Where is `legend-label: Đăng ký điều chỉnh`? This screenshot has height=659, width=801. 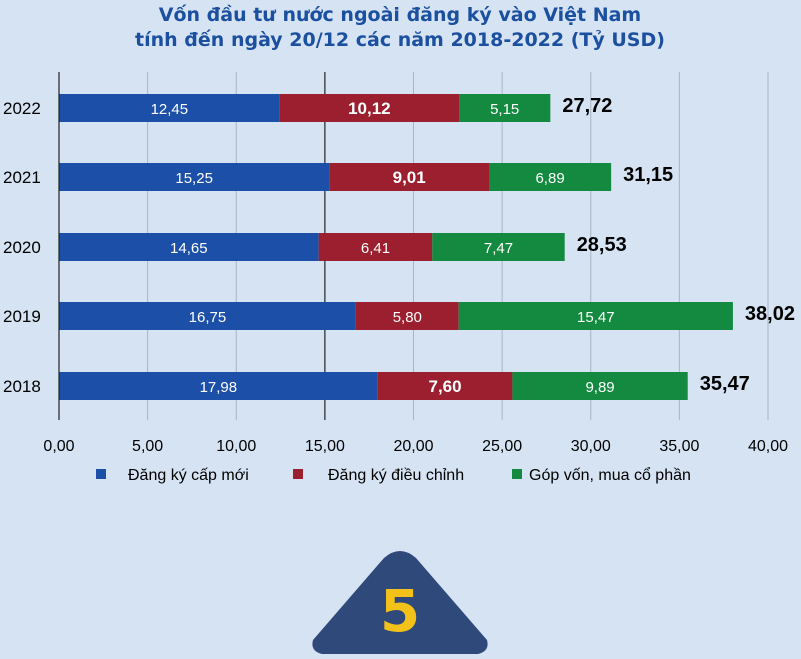
legend-label: Đăng ký điều chỉnh is located at coordinates (396, 475).